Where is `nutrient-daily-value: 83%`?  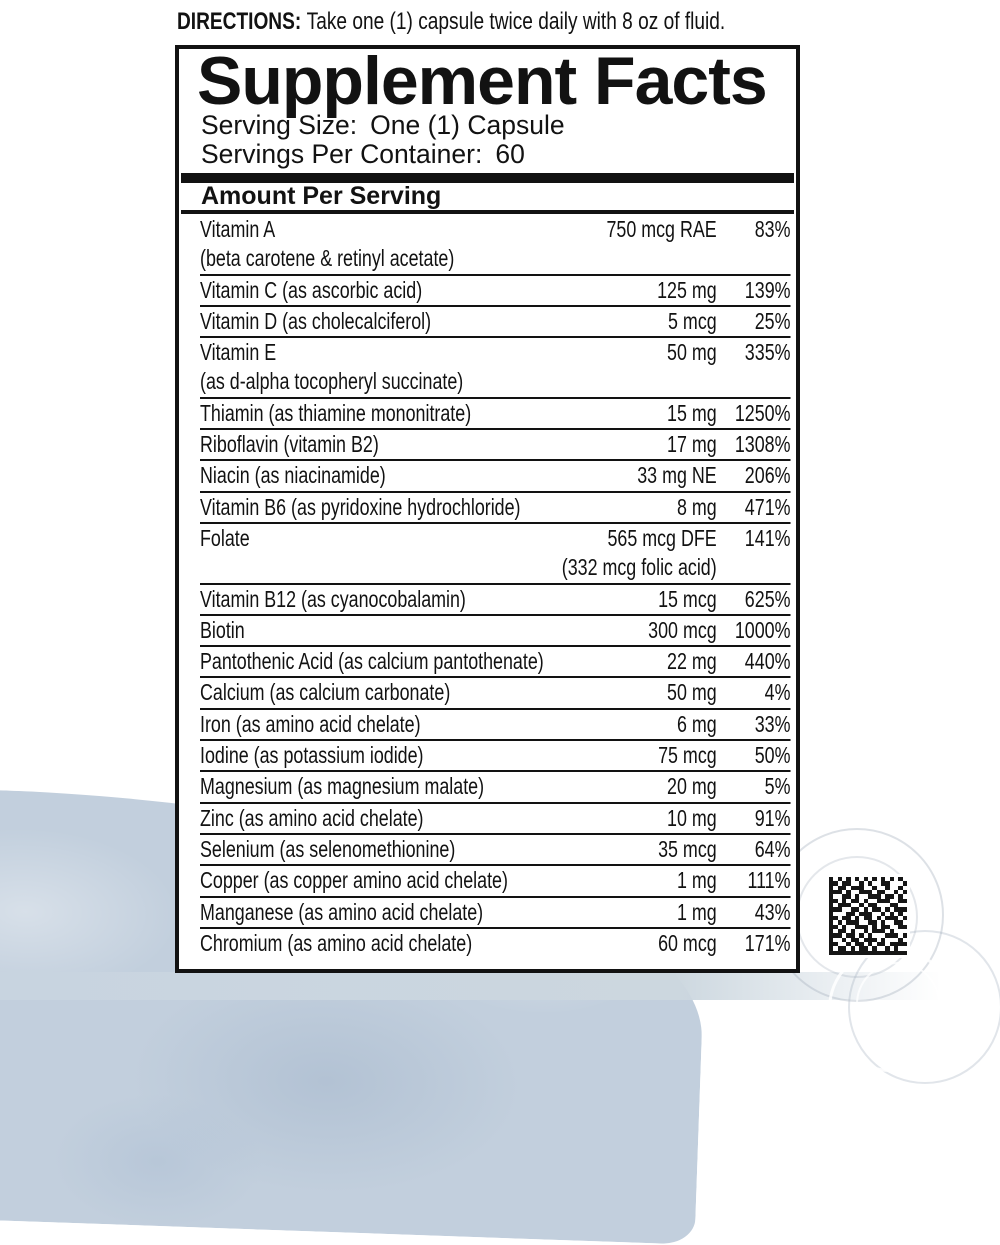
nutrient-daily-value: 83% is located at coordinates (772, 229).